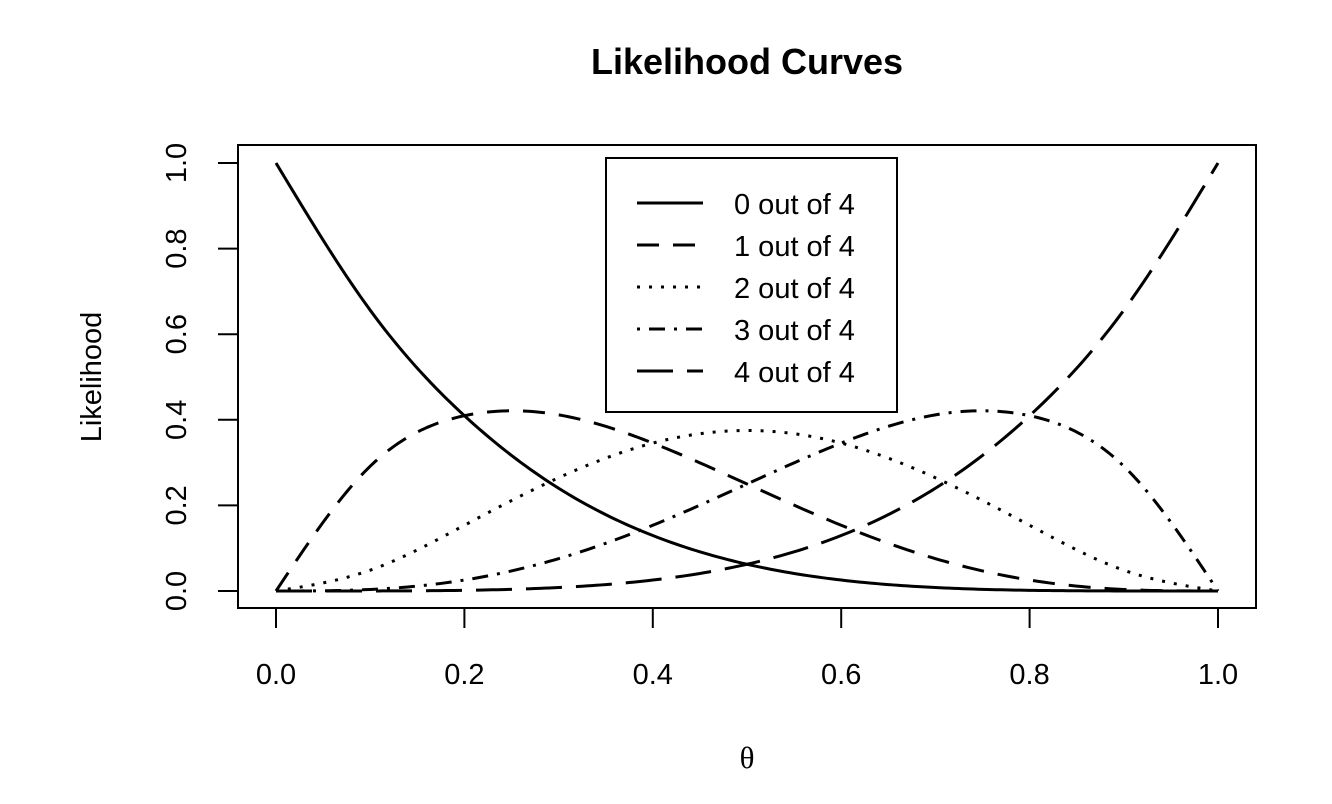 The height and width of the screenshot is (804, 1332). What do you see at coordinates (794, 205) in the screenshot?
I see `legend-label-0: 0 out of 4` at bounding box center [794, 205].